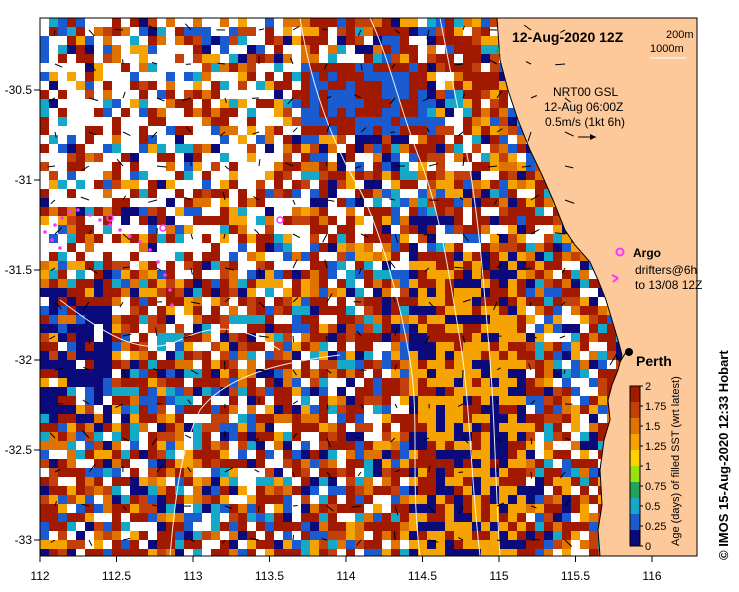 This screenshot has width=739, height=592. Describe the element at coordinates (680, 35) in the screenshot. I see `isobath-legend-1: 200m` at that location.